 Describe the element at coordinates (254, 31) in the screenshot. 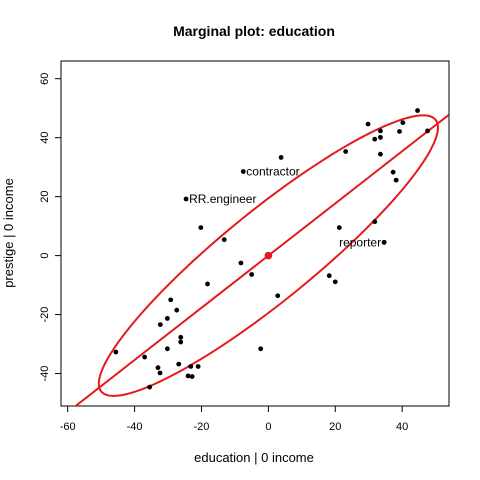

I see `chart-title: Marginal plot: education` at that location.